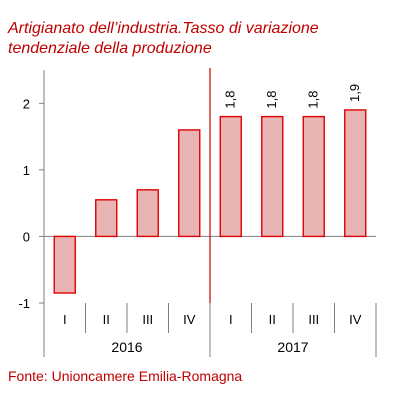  I want to click on y-tick-label: 0, so click(26, 236).